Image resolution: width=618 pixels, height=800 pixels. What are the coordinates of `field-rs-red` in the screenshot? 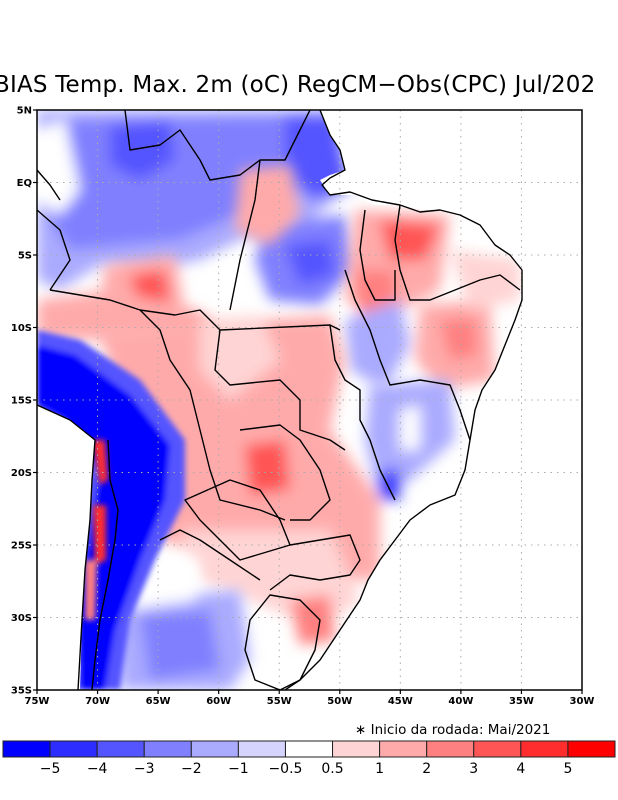 It's located at (312, 620).